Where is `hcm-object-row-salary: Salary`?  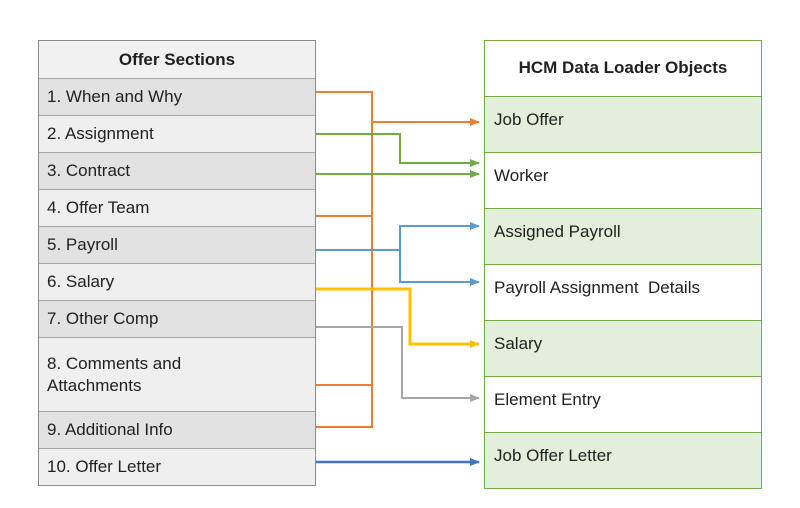
hcm-object-row-salary: Salary is located at coordinates (623, 348).